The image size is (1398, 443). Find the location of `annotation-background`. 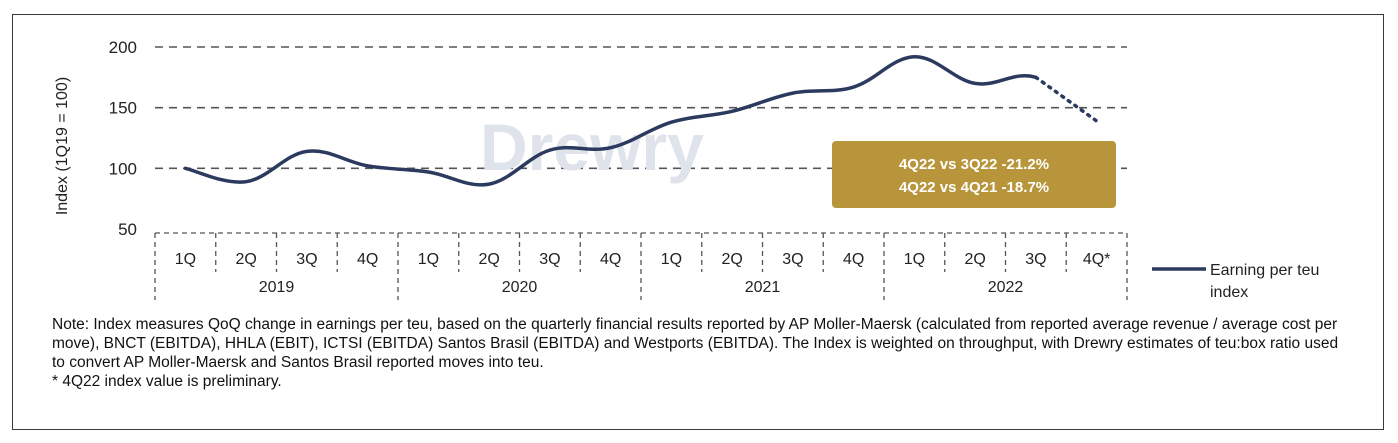

annotation-background is located at coordinates (974, 174).